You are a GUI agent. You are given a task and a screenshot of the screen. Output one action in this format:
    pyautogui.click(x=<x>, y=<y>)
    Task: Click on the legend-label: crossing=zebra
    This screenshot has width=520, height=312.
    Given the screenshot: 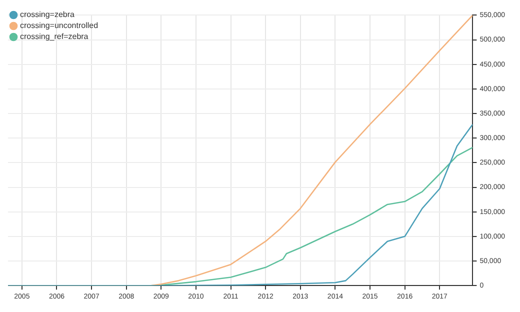 What is the action you would take?
    pyautogui.click(x=48, y=15)
    